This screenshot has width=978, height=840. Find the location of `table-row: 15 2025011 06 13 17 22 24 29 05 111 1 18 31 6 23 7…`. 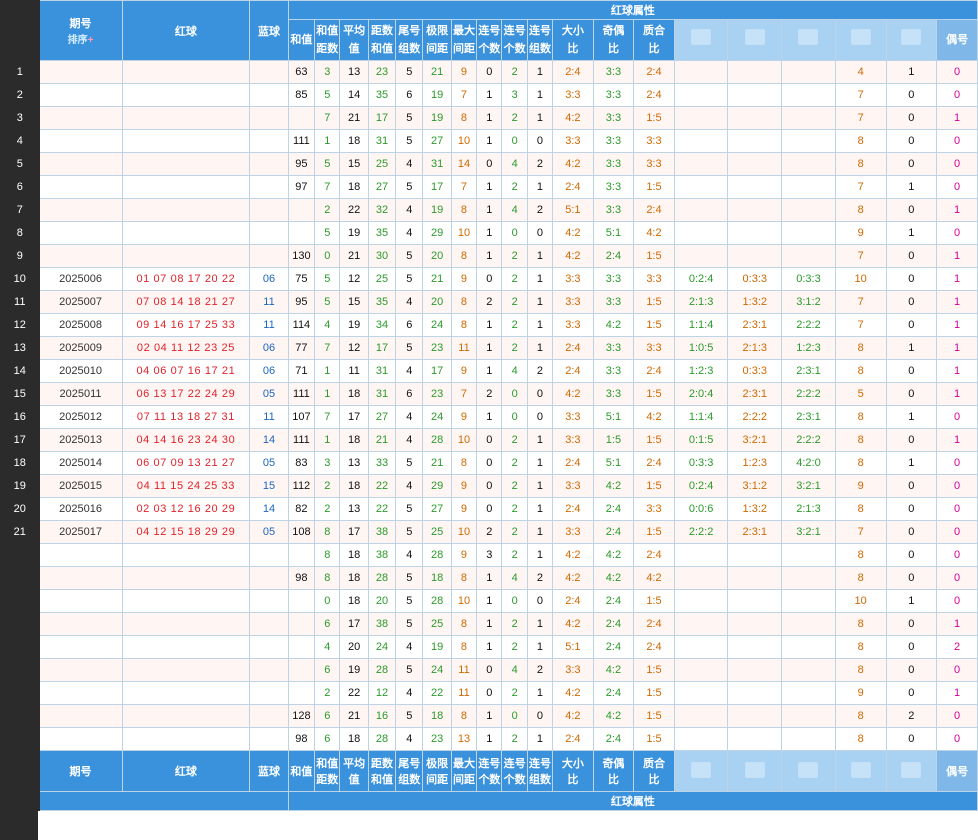

table-row: 15 2025011 06 13 17 22 24 29 05 111 1 18 31 6 23 7… is located at coordinates (489, 394).